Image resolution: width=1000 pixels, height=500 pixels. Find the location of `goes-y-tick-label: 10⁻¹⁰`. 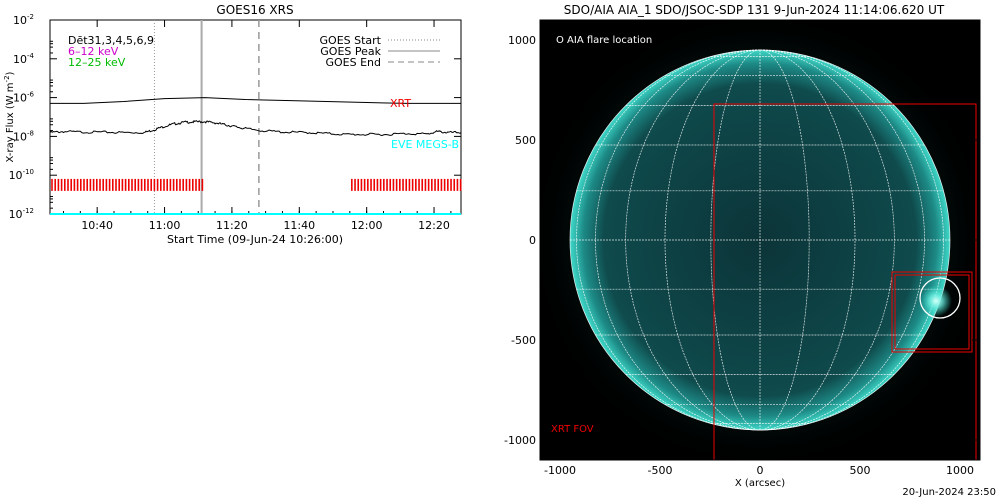

goes-y-tick-label: 10⁻¹⁰ is located at coordinates (21, 175).